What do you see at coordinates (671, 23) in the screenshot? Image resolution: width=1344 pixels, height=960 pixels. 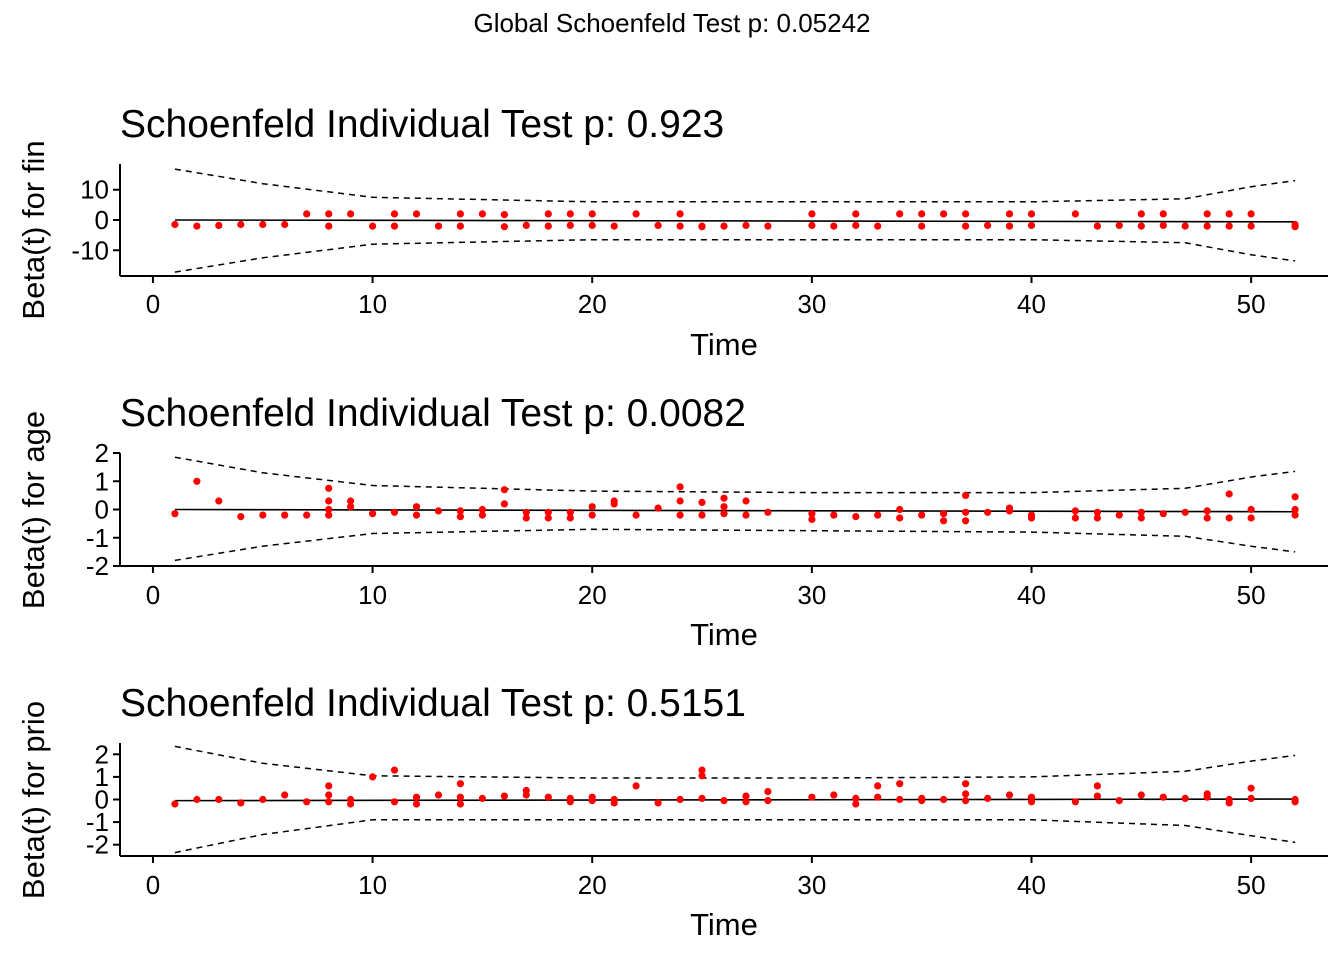 I see `global-title: Global Schoenfeld Test p: 0.05242` at bounding box center [671, 23].